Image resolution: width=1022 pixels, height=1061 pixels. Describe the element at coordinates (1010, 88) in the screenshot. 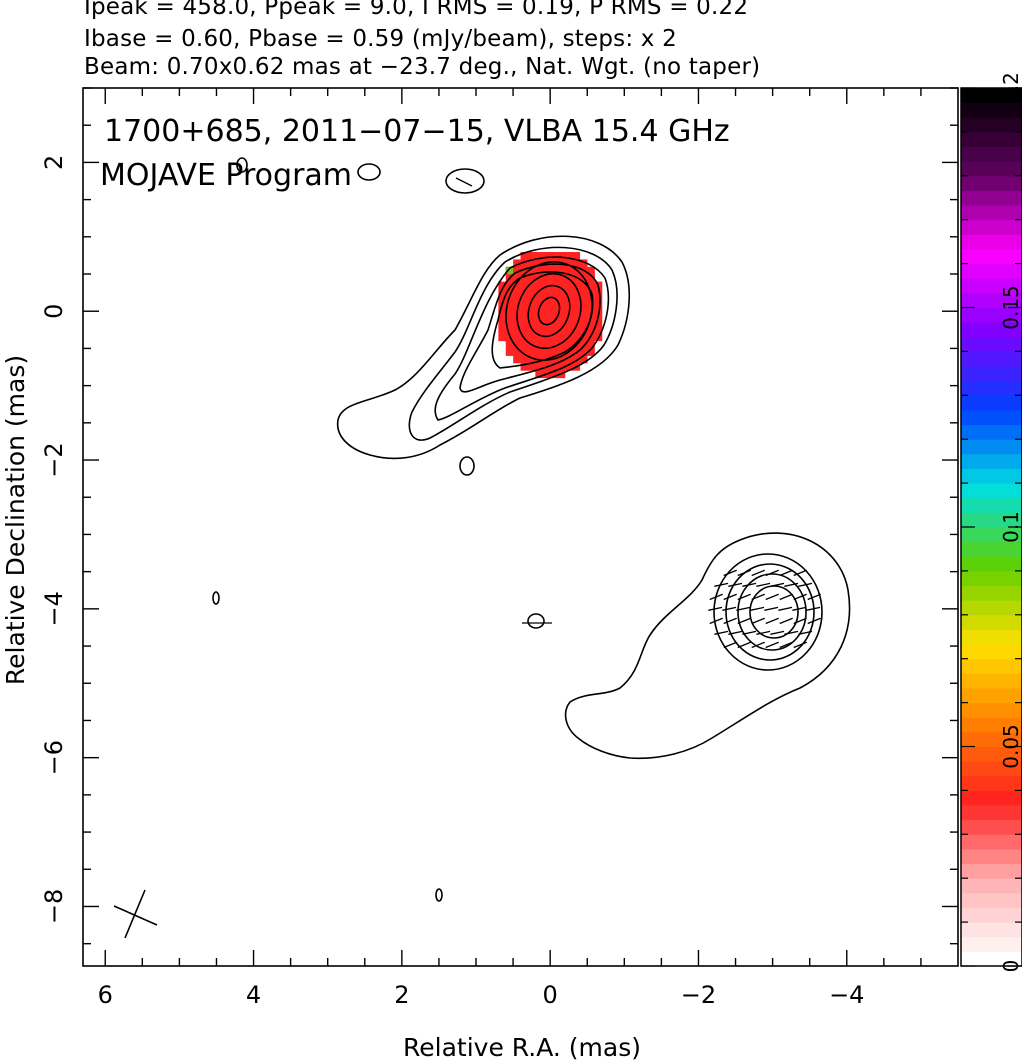

I see `colorbar-tick-label: 0.2` at that location.